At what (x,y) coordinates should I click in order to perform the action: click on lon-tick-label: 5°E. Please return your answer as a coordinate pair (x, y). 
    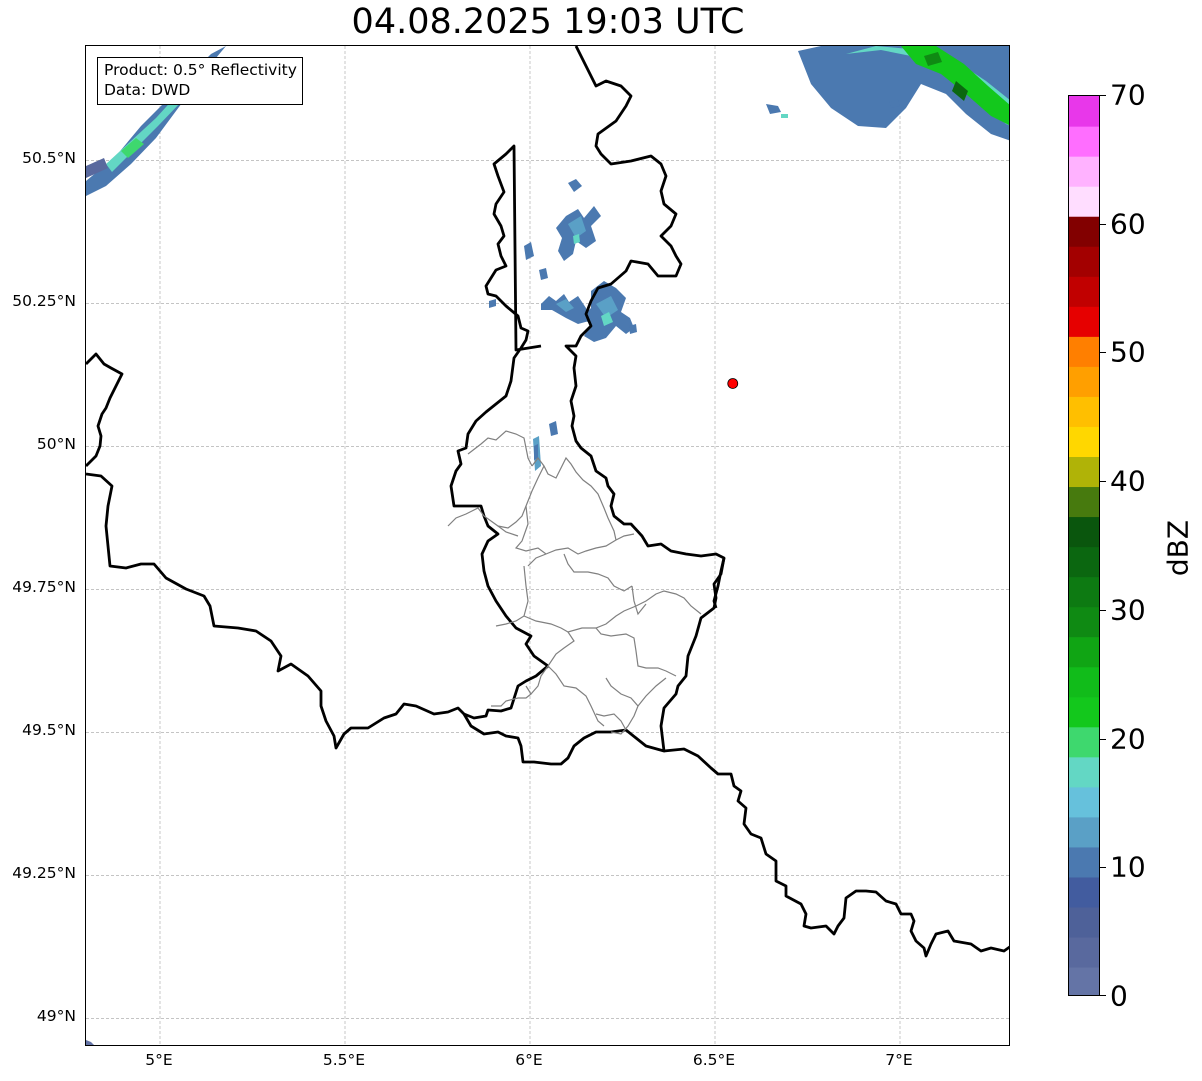
    Looking at the image, I should click on (159, 1060).